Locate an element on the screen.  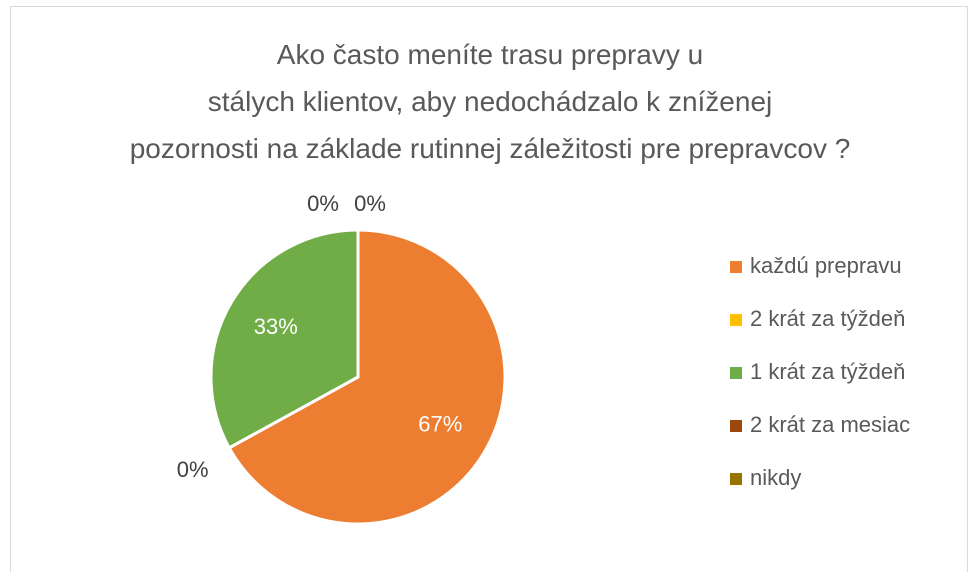
data-label: 33% is located at coordinates (276, 326).